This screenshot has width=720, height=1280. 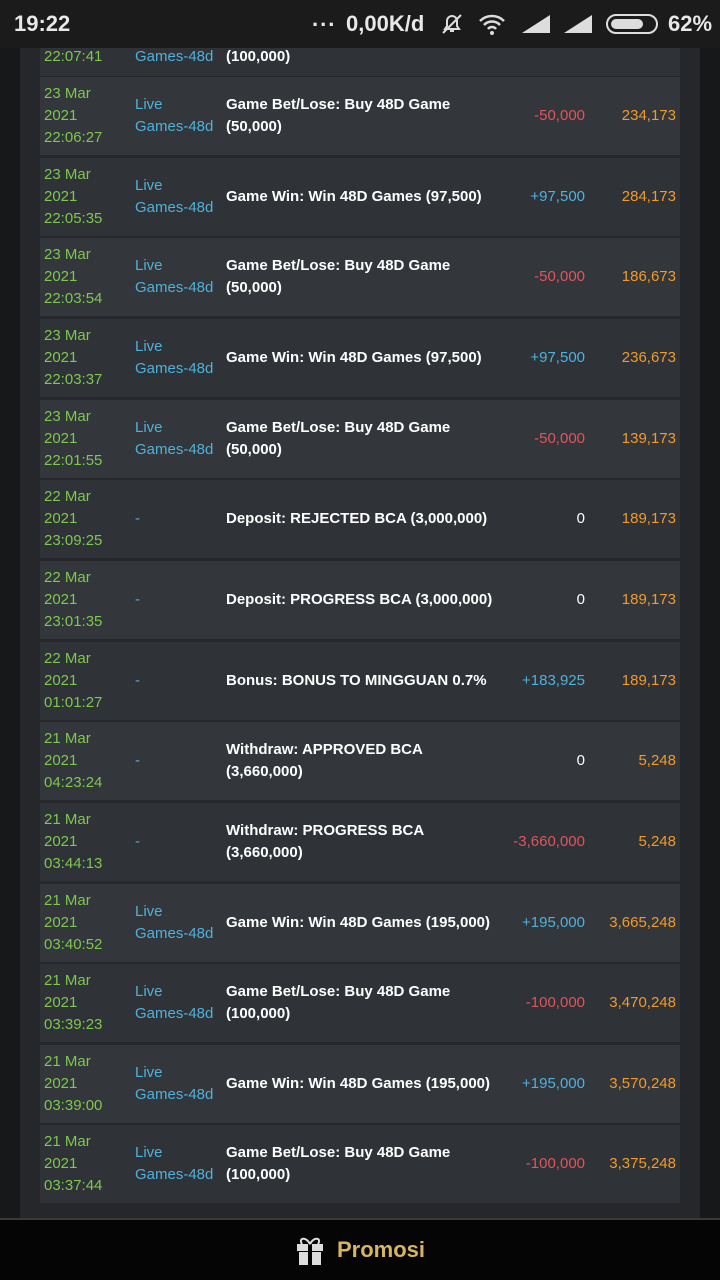 What do you see at coordinates (642, 923) in the screenshot?
I see `balance-cell: 3,665,248` at bounding box center [642, 923].